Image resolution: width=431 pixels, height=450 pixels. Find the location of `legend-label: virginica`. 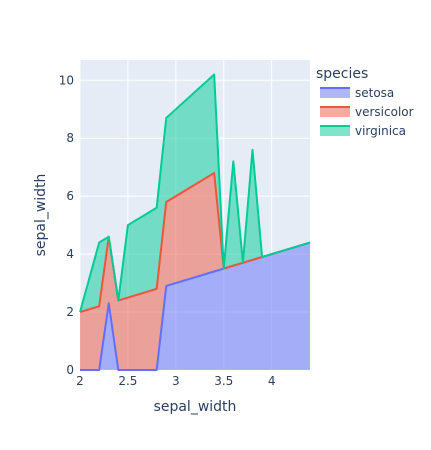

legend-label: virginica is located at coordinates (380, 131).